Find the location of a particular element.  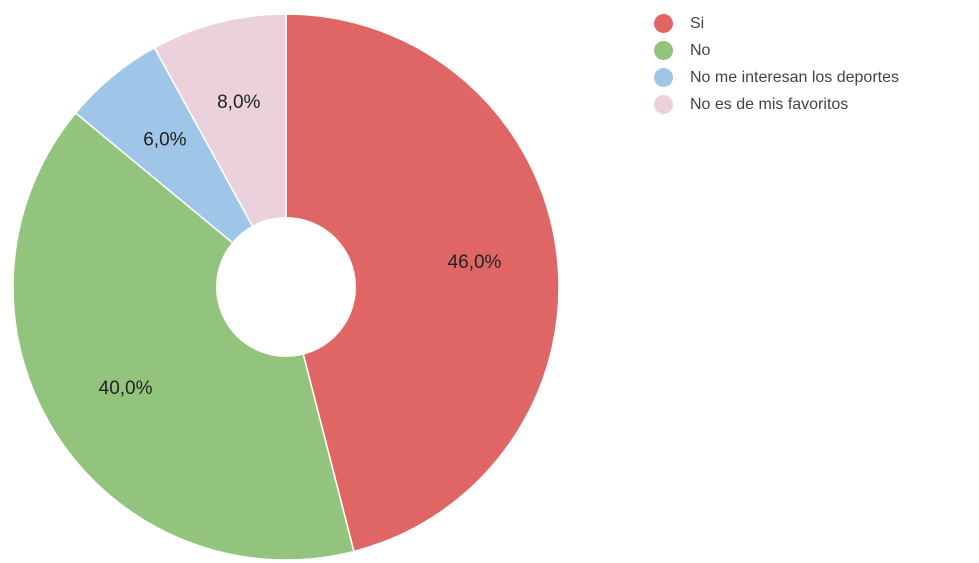

slice-data-label-3: 8,0% is located at coordinates (238, 102).